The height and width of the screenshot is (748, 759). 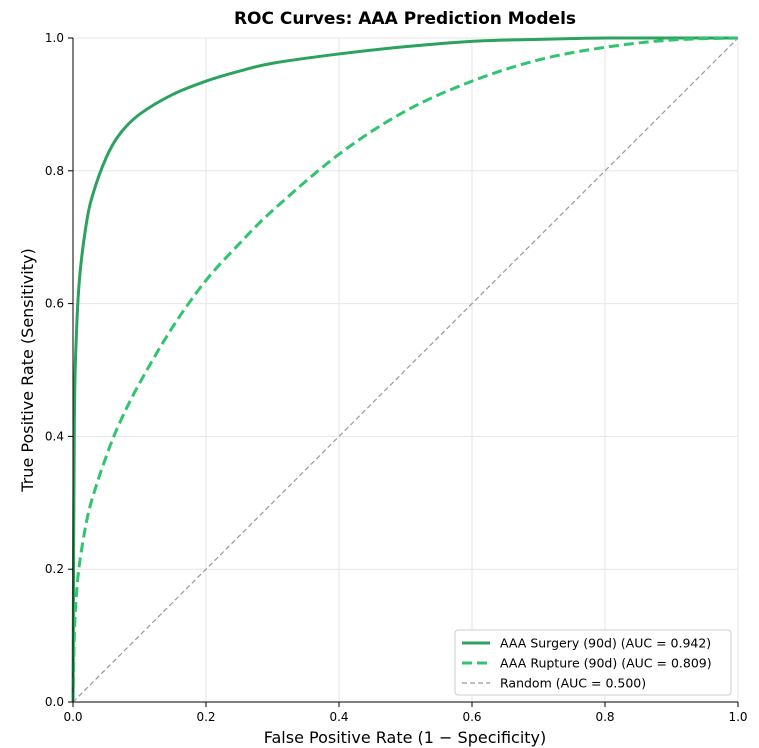 What do you see at coordinates (205, 717) in the screenshot?
I see `x-tick-label: 0.2` at bounding box center [205, 717].